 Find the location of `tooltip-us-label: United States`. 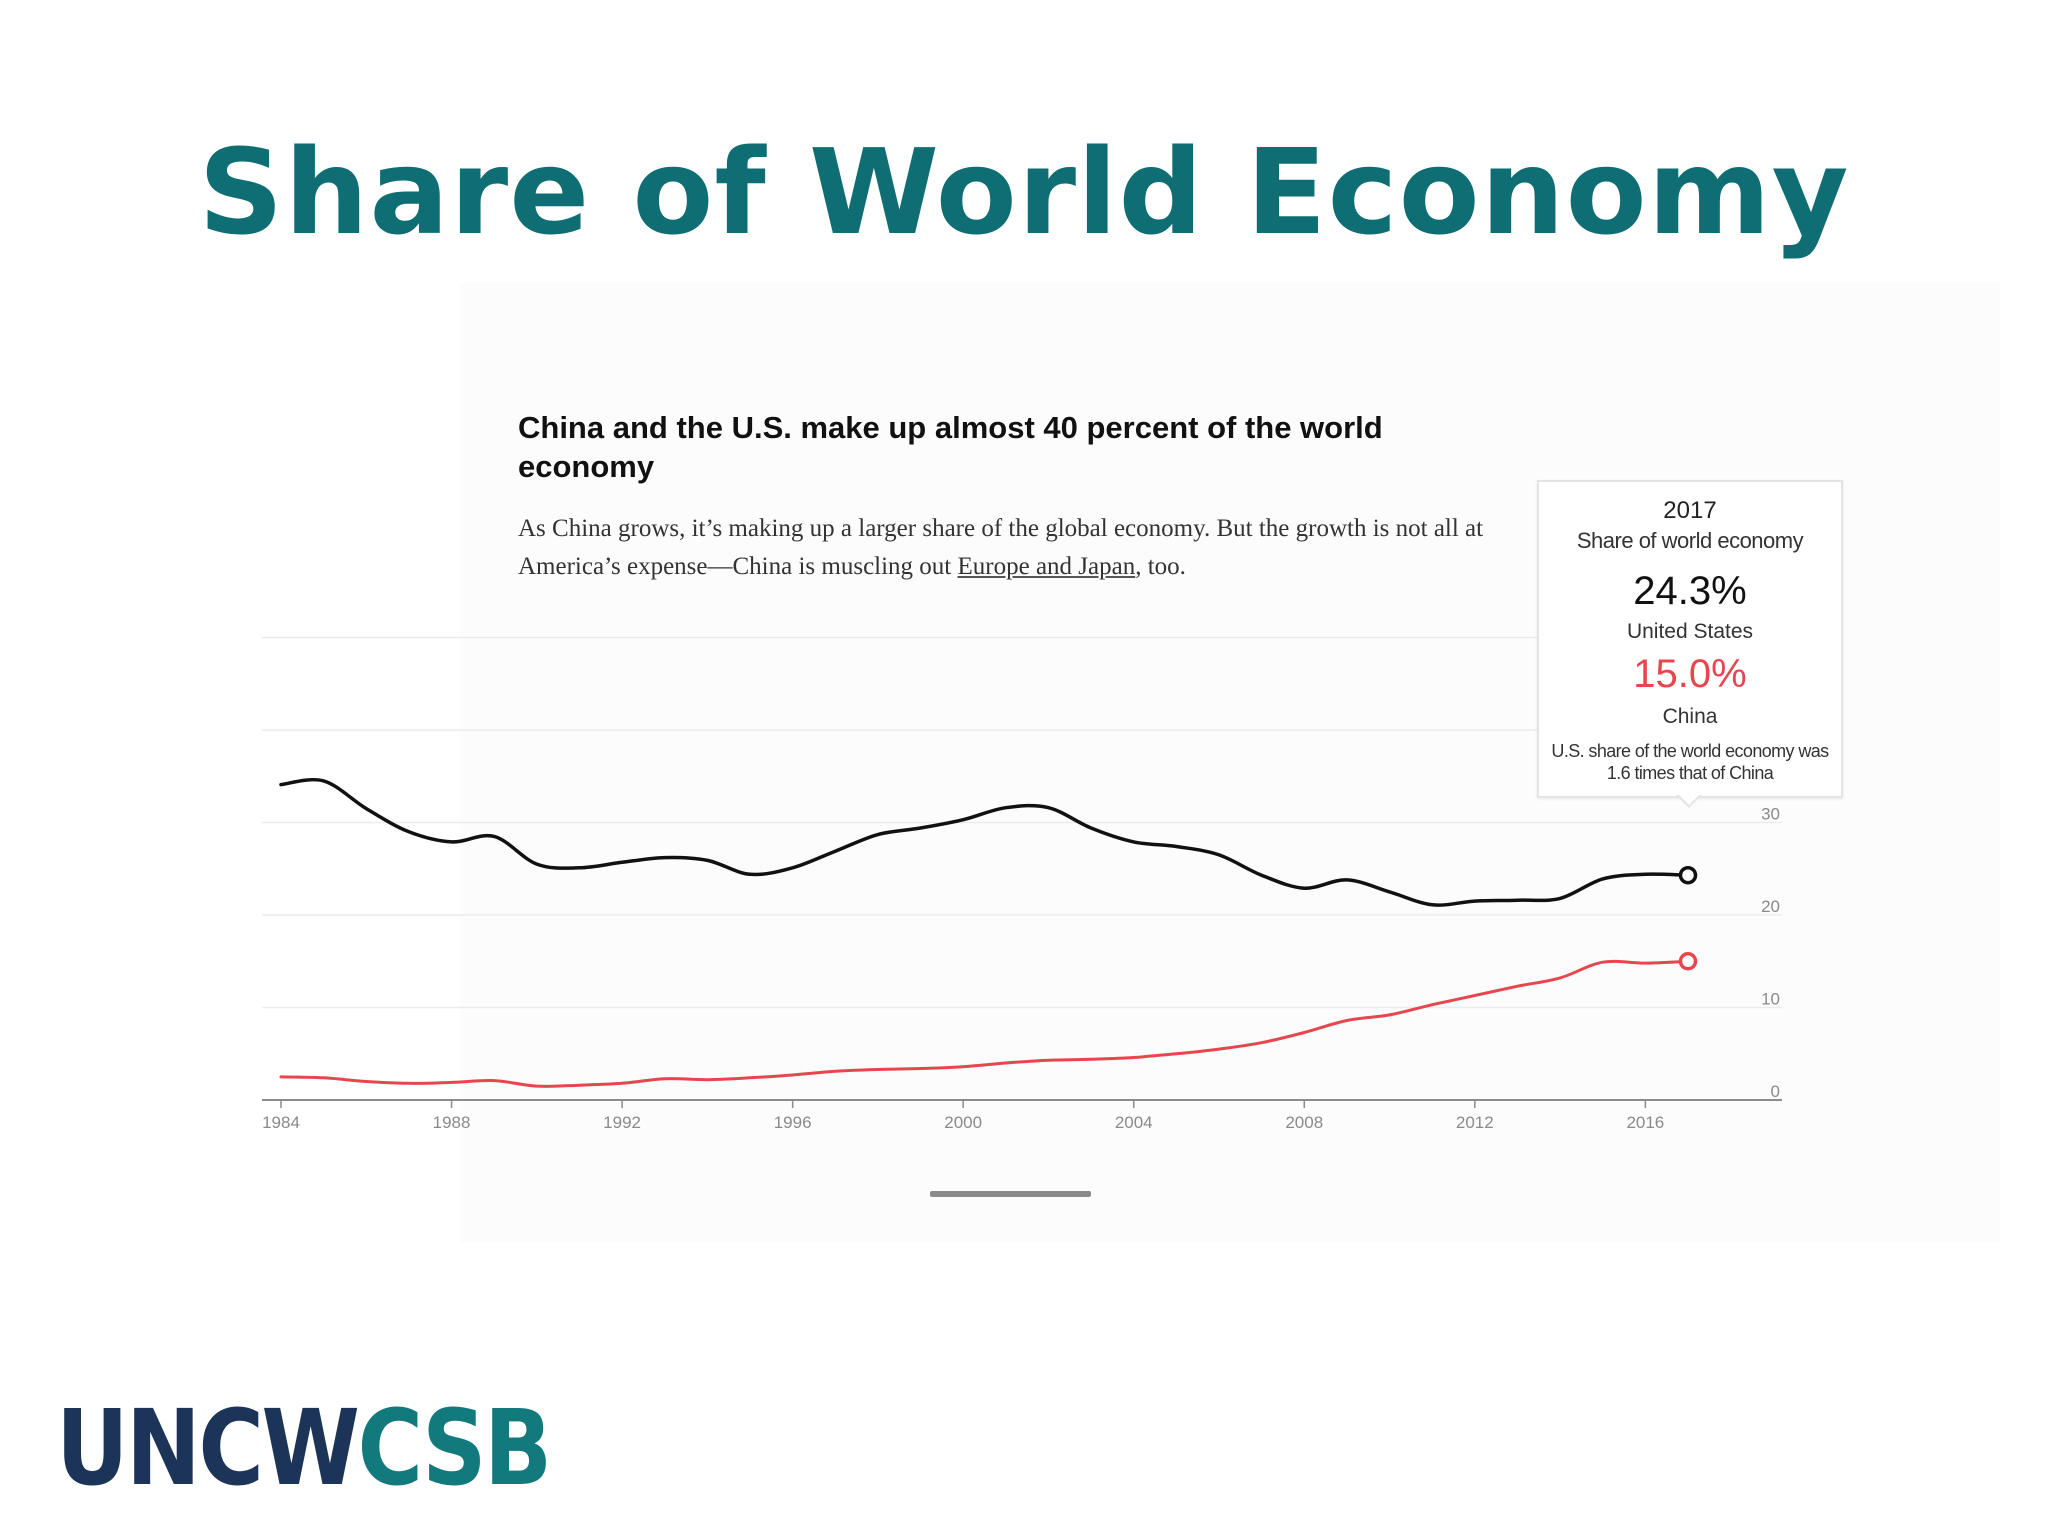

tooltip-us-label: United States is located at coordinates (1690, 631).